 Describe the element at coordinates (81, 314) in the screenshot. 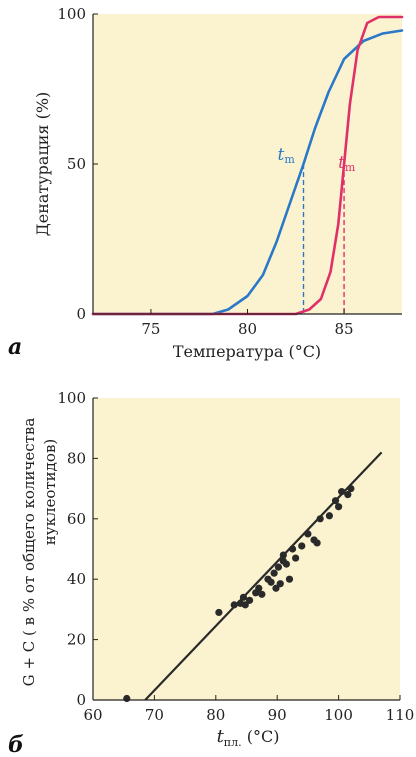

I see `y-tick-label-a: 0` at that location.